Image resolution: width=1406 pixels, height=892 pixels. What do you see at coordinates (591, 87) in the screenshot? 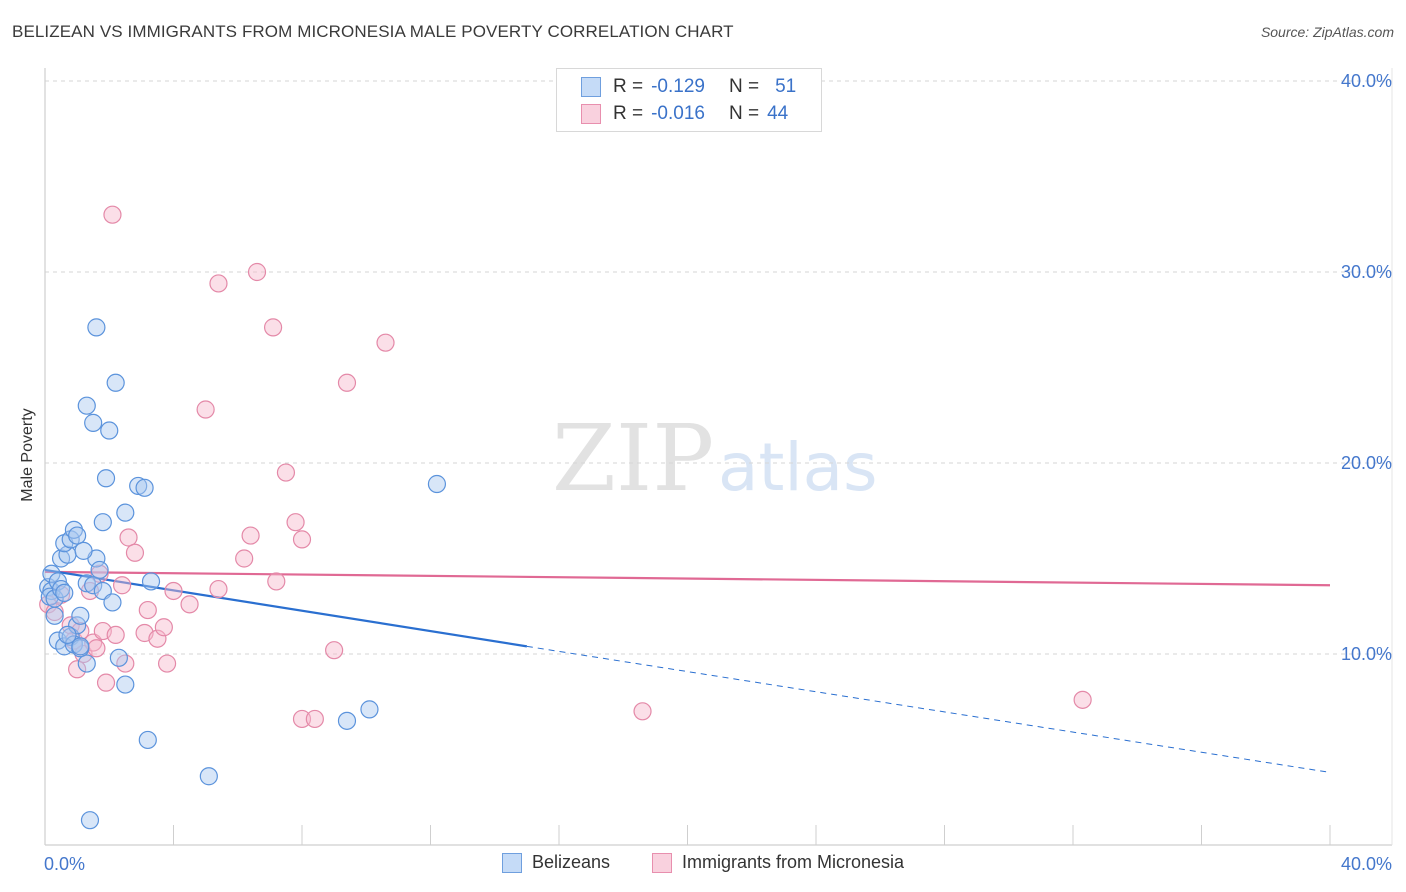
I see `legend-swatch-blue` at bounding box center [591, 87].